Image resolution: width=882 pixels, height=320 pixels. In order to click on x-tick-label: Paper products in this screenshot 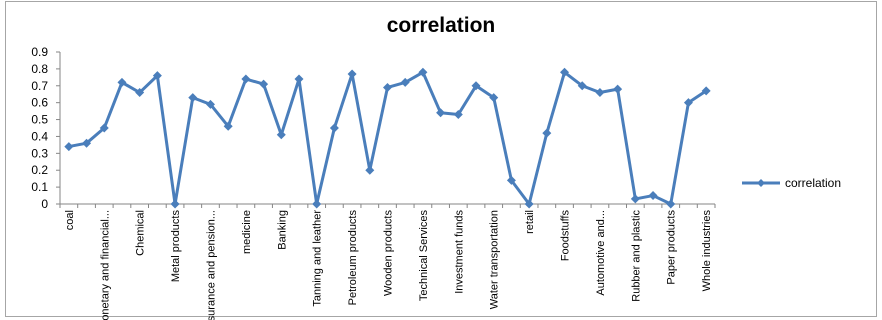, I will do `click(672, 247)`.